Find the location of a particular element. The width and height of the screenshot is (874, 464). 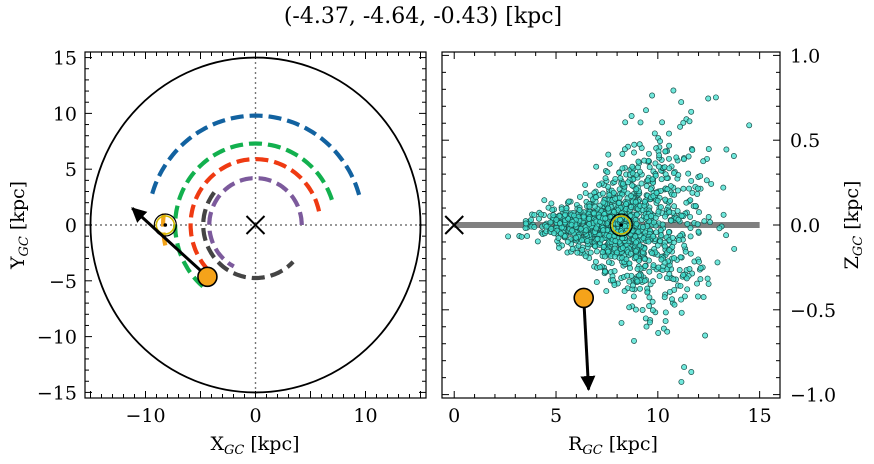

arc-series-orange is located at coordinates (165, 231).